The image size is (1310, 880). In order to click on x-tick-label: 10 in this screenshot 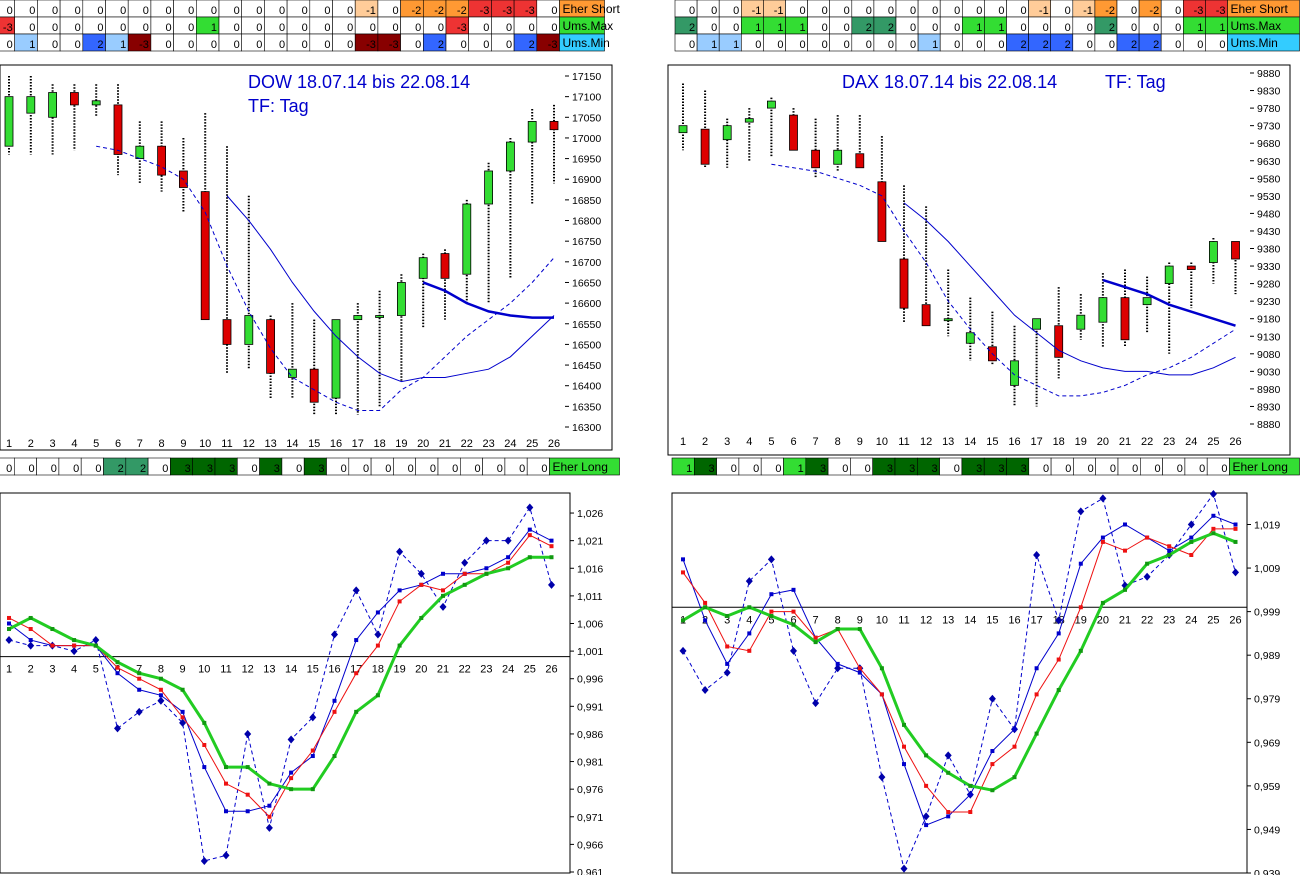, I will do `click(882, 620)`.